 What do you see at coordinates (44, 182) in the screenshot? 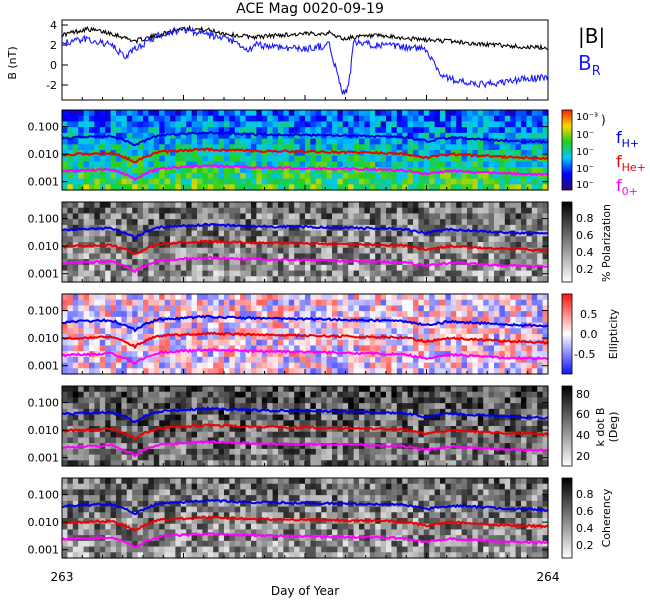
I see `power-spectrum-y-tick-label-2: 0.001` at bounding box center [44, 182].